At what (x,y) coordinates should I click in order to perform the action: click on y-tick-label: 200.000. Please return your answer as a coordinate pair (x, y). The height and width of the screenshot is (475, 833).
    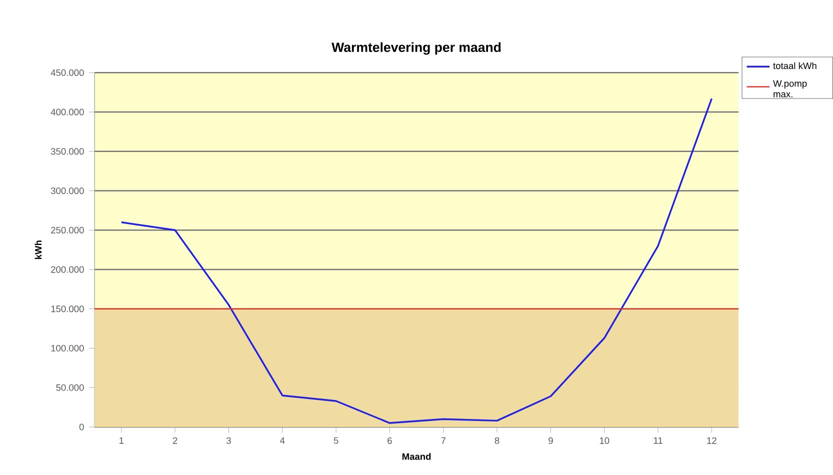
    Looking at the image, I should click on (67, 269).